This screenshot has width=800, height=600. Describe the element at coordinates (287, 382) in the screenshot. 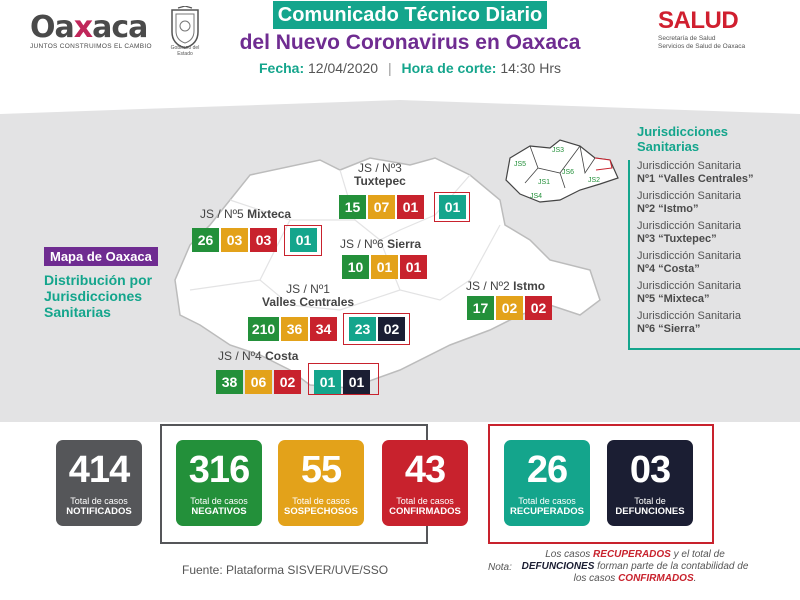

I see `js4-confirmados: 02` at that location.